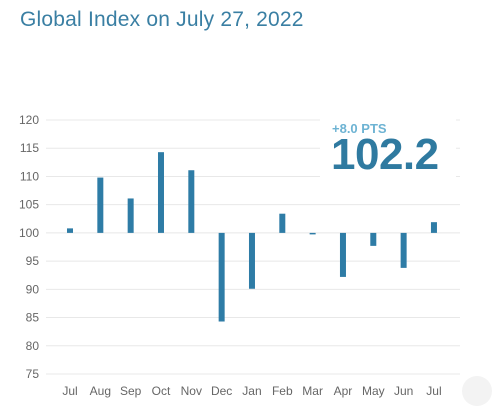 The height and width of the screenshot is (411, 497). Describe the element at coordinates (29, 120) in the screenshot. I see `y-tick-label: 120` at that location.